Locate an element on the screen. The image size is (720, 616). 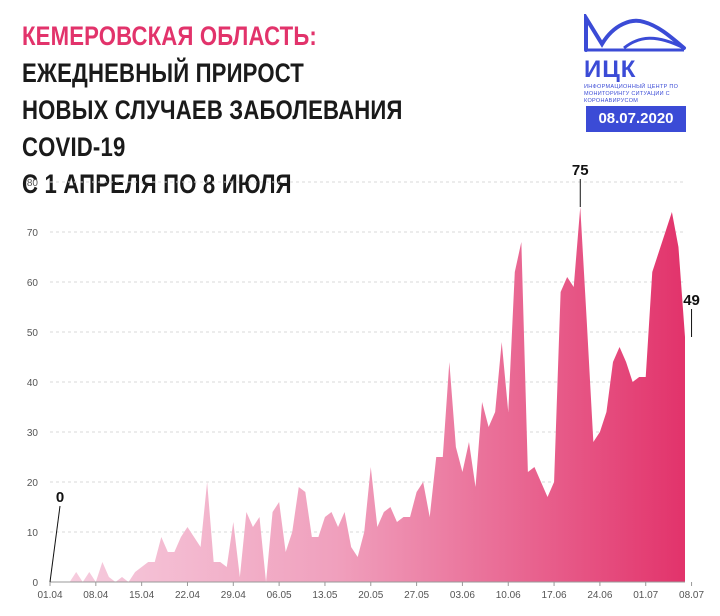
x-tick-label: 13.05 is located at coordinates (324, 595).